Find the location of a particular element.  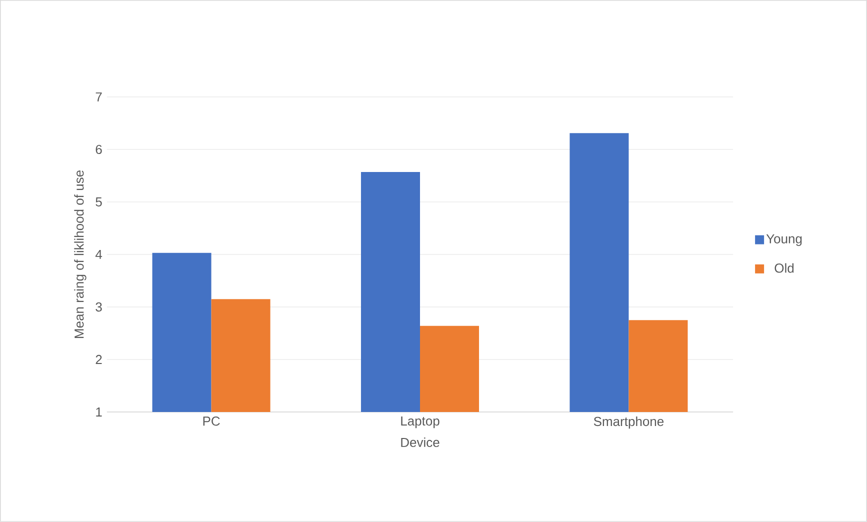

x-tick-label: Smartphone is located at coordinates (629, 422).